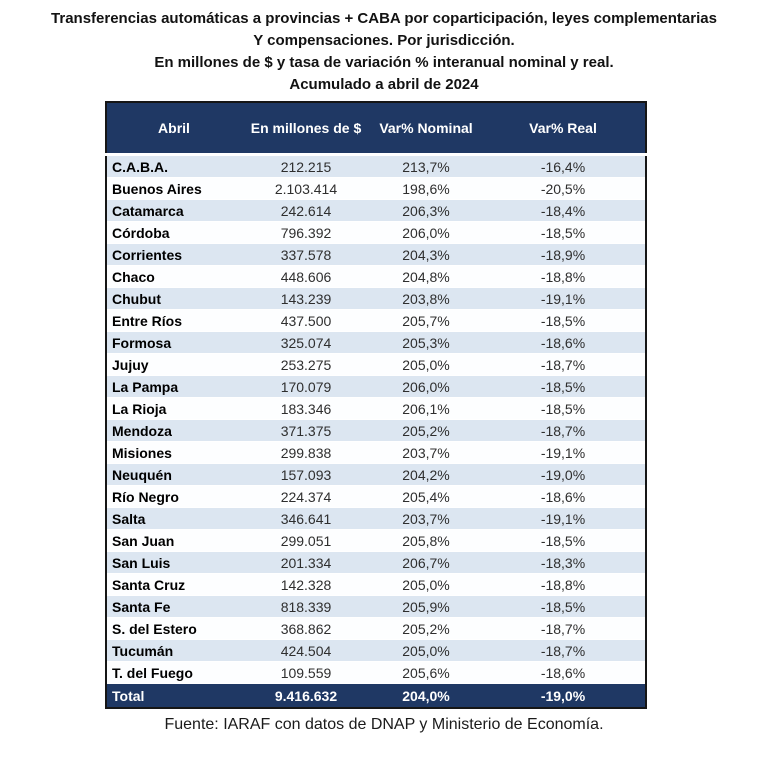 This screenshot has height=763, width=768. I want to click on var-real-cell: -18,3%, so click(563, 562).